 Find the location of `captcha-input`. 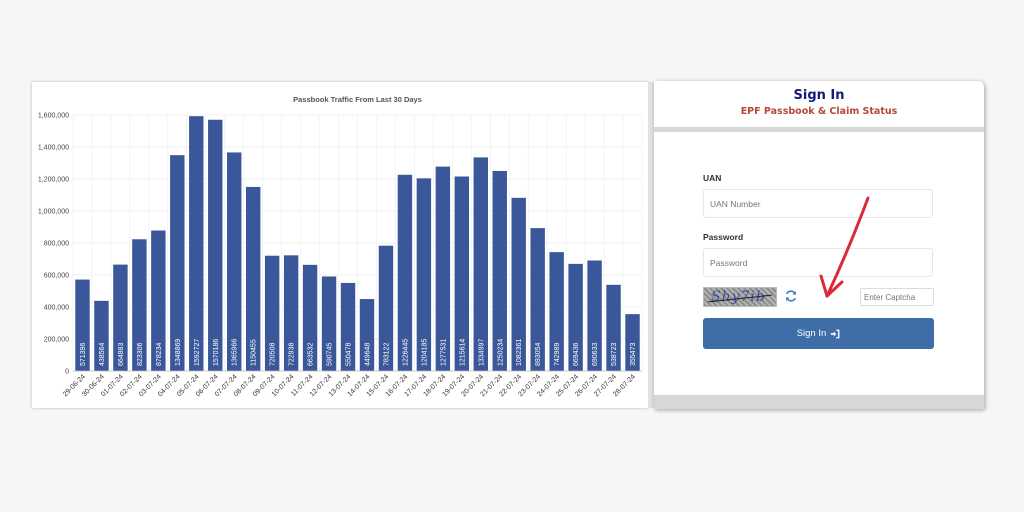

captcha-input is located at coordinates (897, 297).